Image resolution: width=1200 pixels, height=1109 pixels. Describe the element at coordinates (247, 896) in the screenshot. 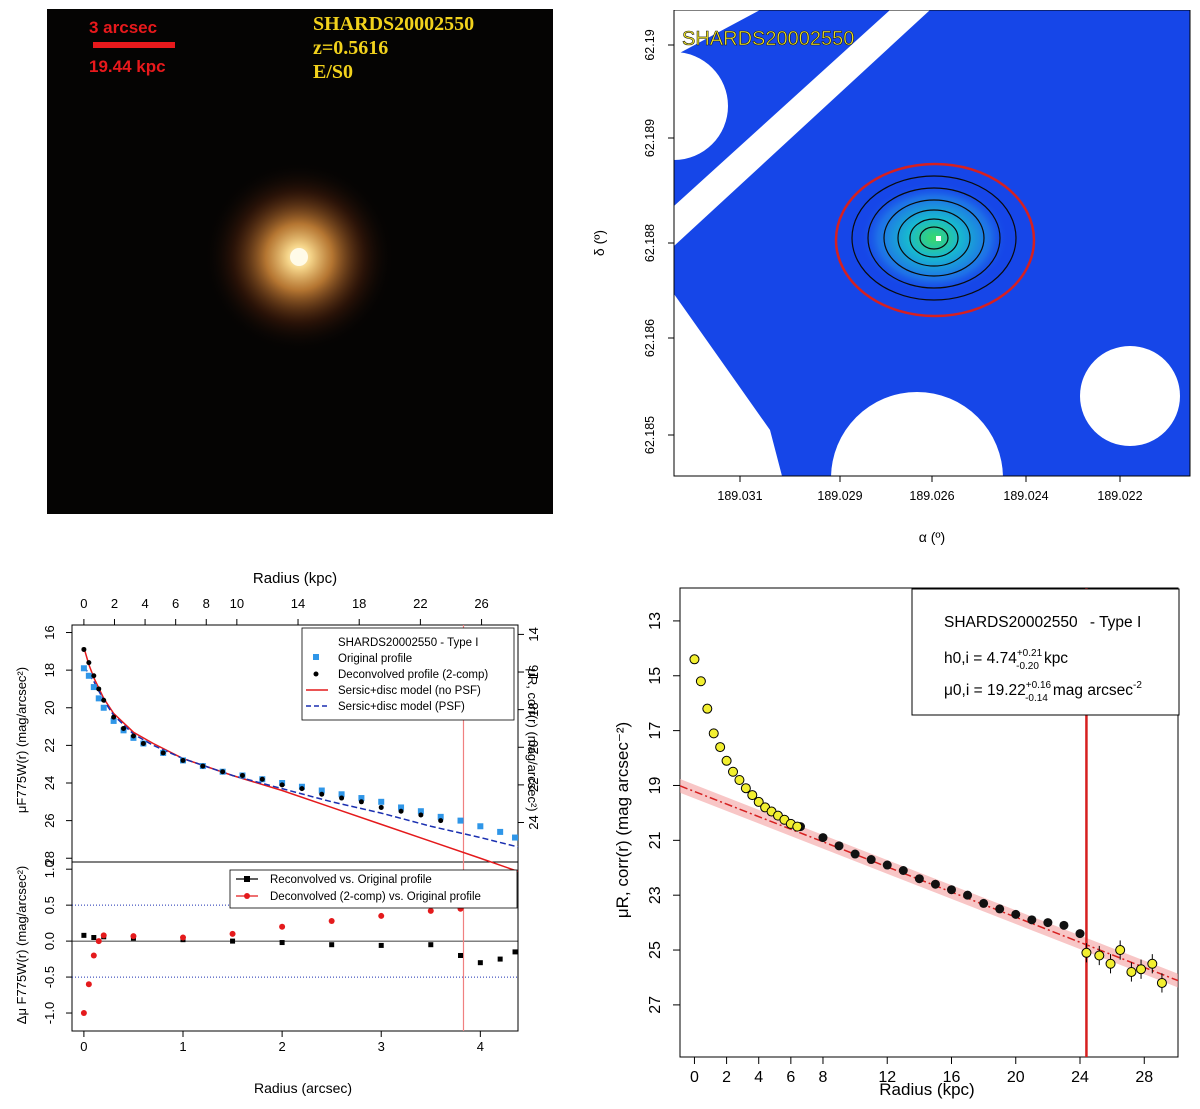

I see `legend-deconv-residual-marker` at that location.